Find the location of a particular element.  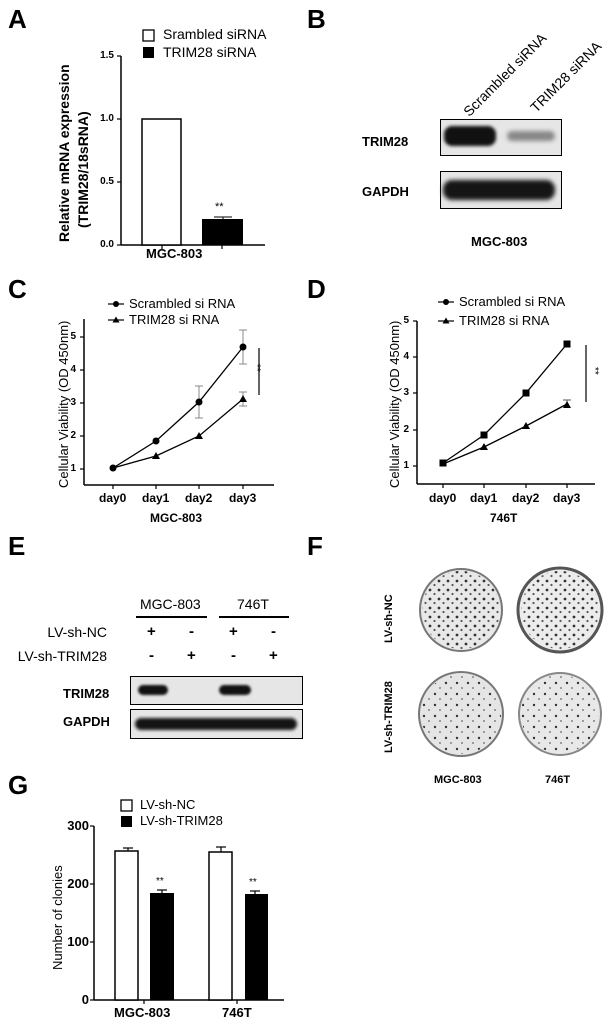

blot-label-gapdh-b: GAPDH is located at coordinates (385, 191).